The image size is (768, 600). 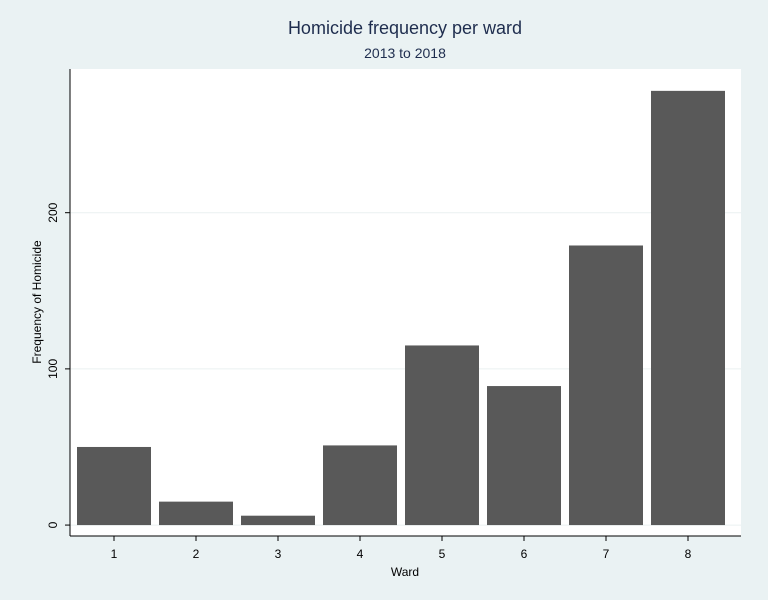 I want to click on chart-subtitle: 2013 to 2018, so click(x=405, y=53).